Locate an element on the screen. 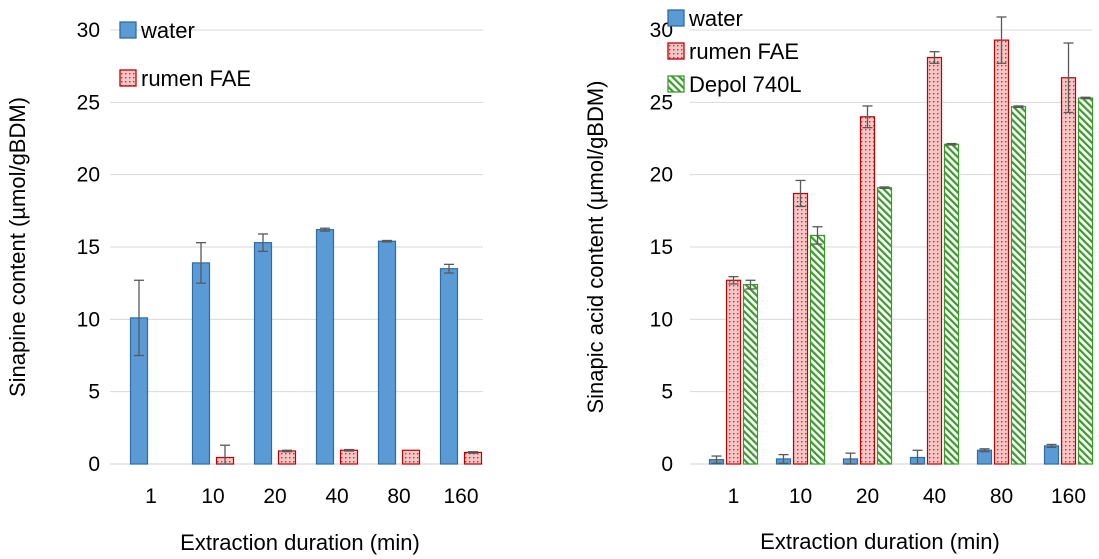 The height and width of the screenshot is (559, 1099). y-axis-title: Sinapic acid content (µmol/gBDM) is located at coordinates (595, 246).